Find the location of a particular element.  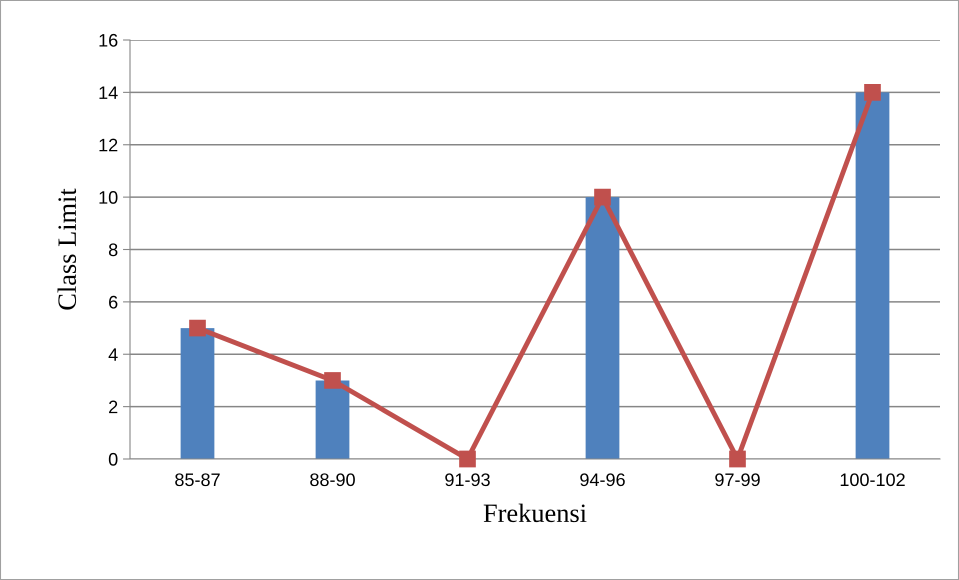

x-tick-label: 91-93 is located at coordinates (467, 479).